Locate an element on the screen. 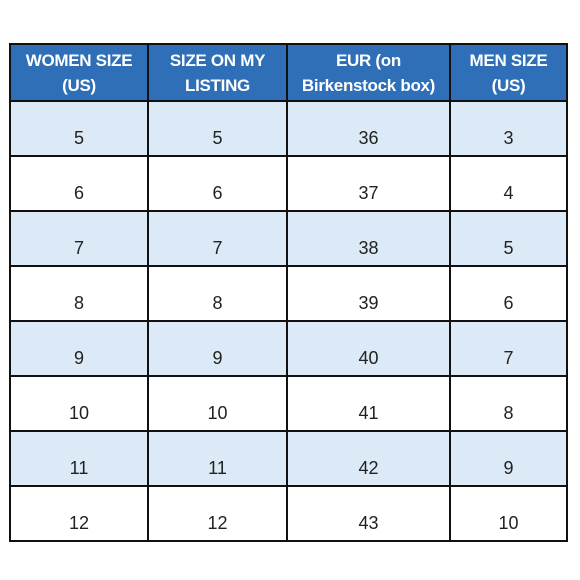 The height and width of the screenshot is (580, 580). table-row: 6 6 37 4 is located at coordinates (288, 183).